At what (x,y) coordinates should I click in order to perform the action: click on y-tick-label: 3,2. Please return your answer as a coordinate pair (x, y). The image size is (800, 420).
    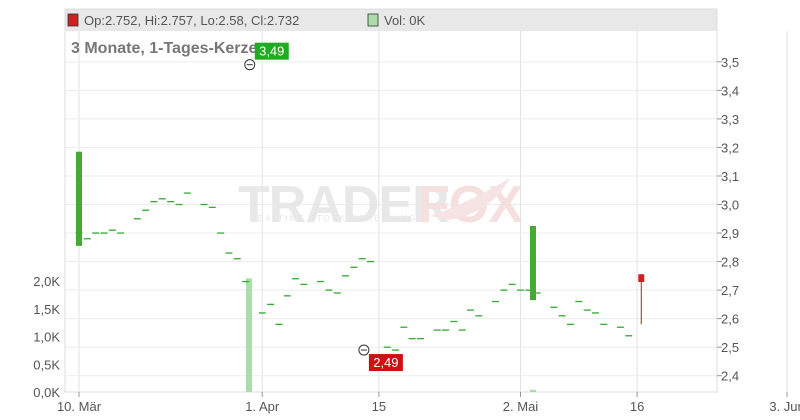
    Looking at the image, I should click on (730, 147).